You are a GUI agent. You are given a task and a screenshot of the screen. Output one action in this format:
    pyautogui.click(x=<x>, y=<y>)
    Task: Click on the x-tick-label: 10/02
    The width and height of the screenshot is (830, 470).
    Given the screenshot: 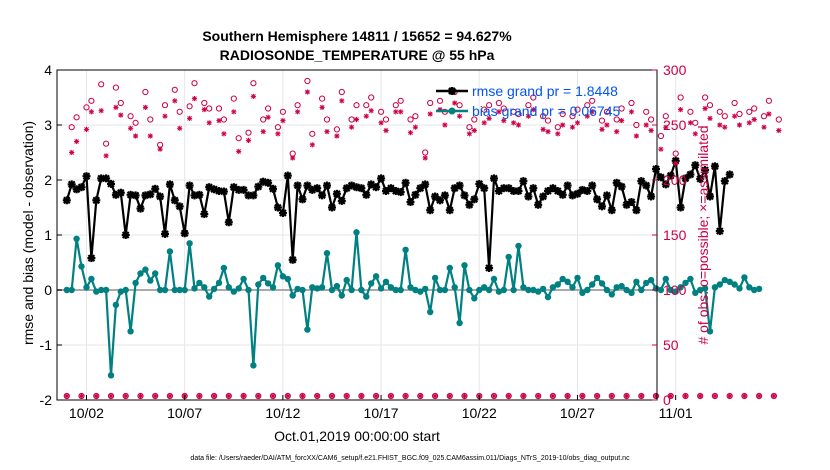 What is the action you would take?
    pyautogui.click(x=86, y=413)
    